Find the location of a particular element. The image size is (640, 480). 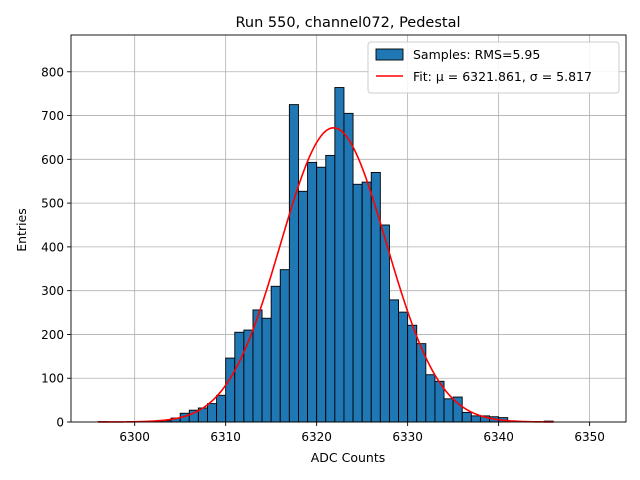

y-tick-label: 800 is located at coordinates (52, 72).